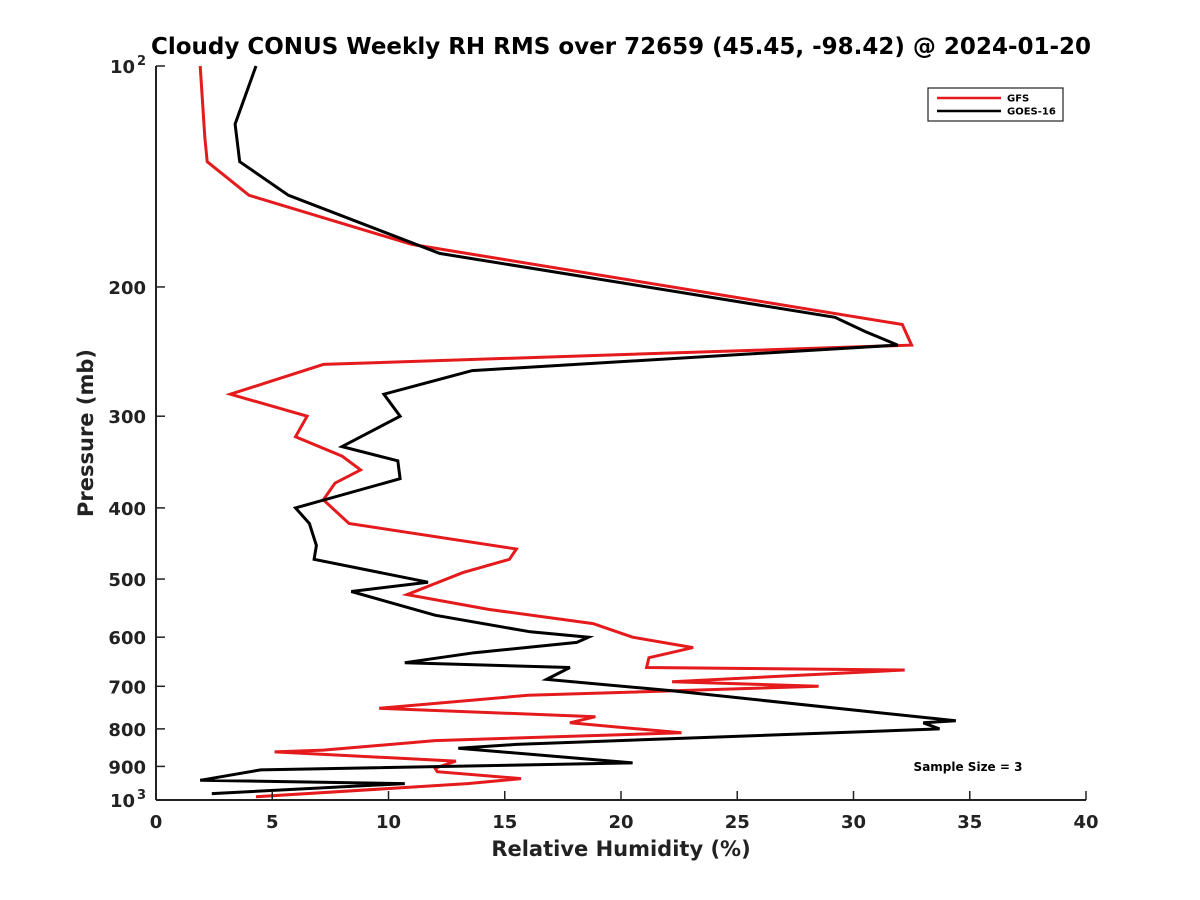 The image size is (1200, 900). Describe the element at coordinates (1018, 99) in the screenshot. I see `legend-label-gfs: GFS` at that location.